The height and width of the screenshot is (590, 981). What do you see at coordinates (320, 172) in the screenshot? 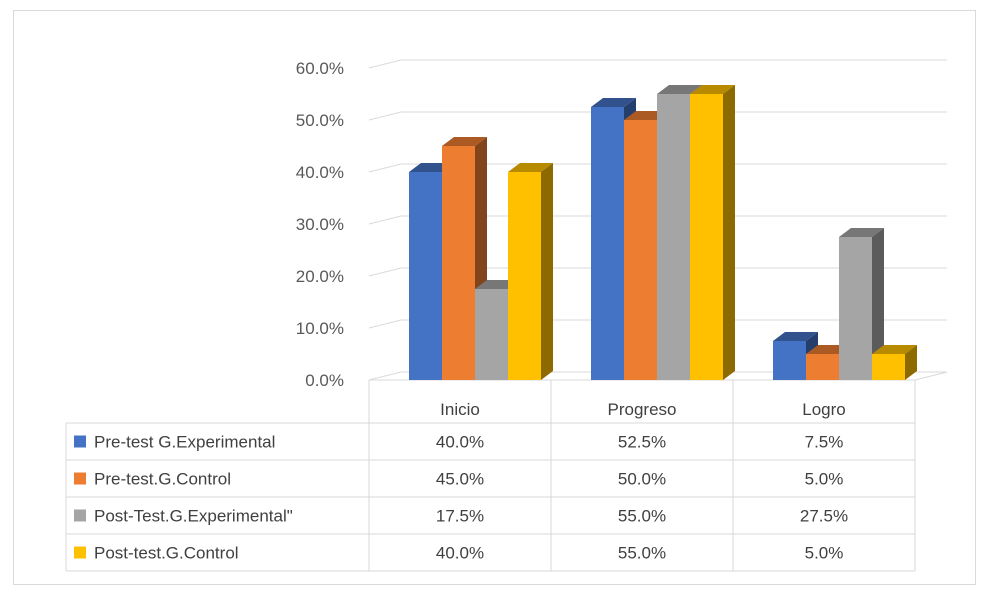
I see `y-tick-label: 40.0%` at bounding box center [320, 172].